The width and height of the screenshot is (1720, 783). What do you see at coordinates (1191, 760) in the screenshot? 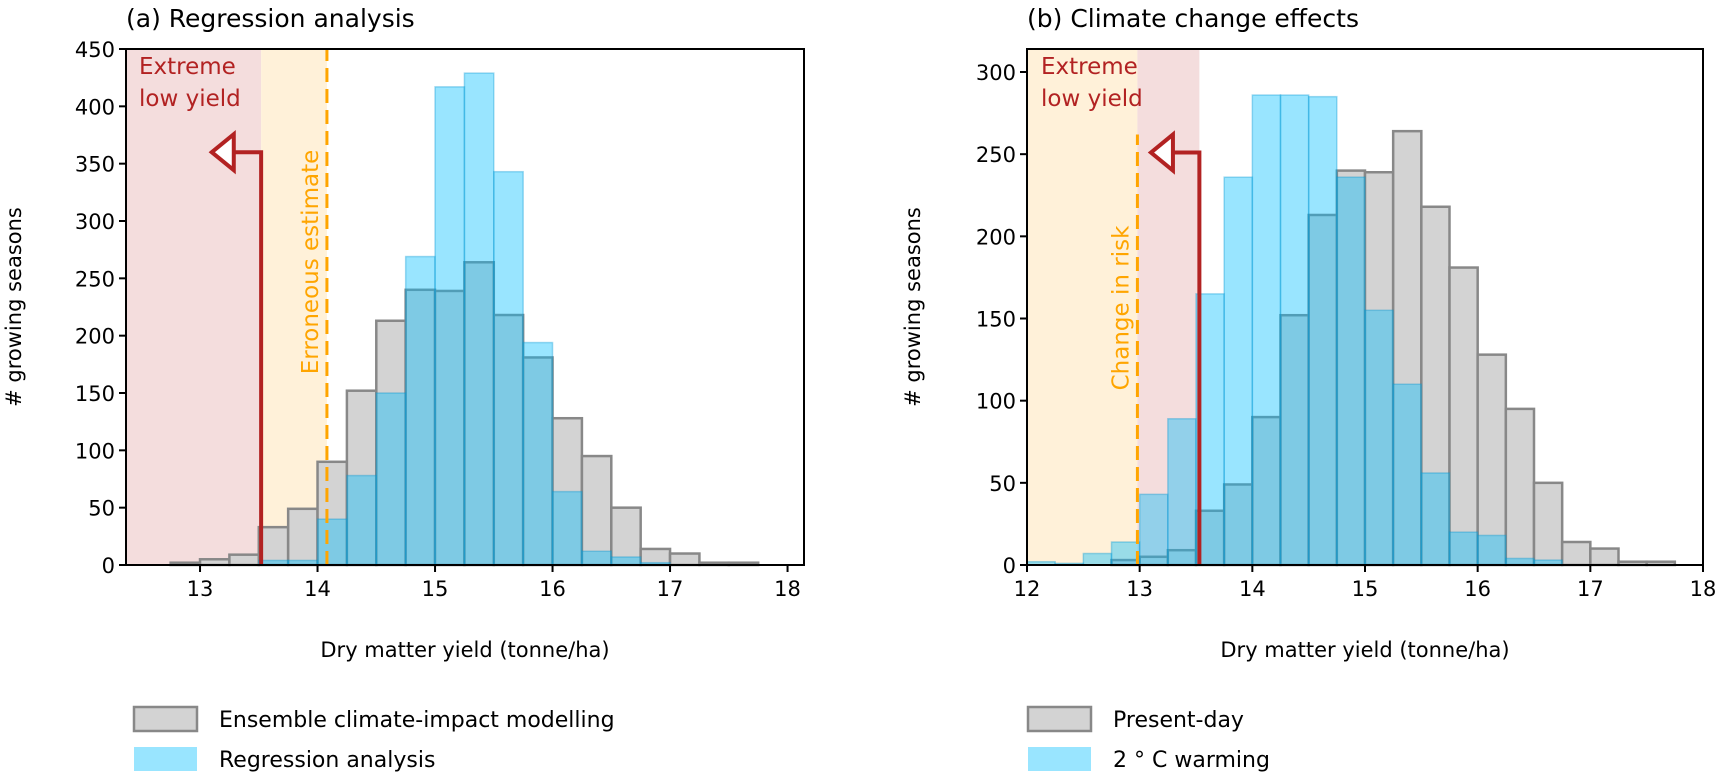
I see `legend-label-warming: 2 ° C warming` at bounding box center [1191, 760].